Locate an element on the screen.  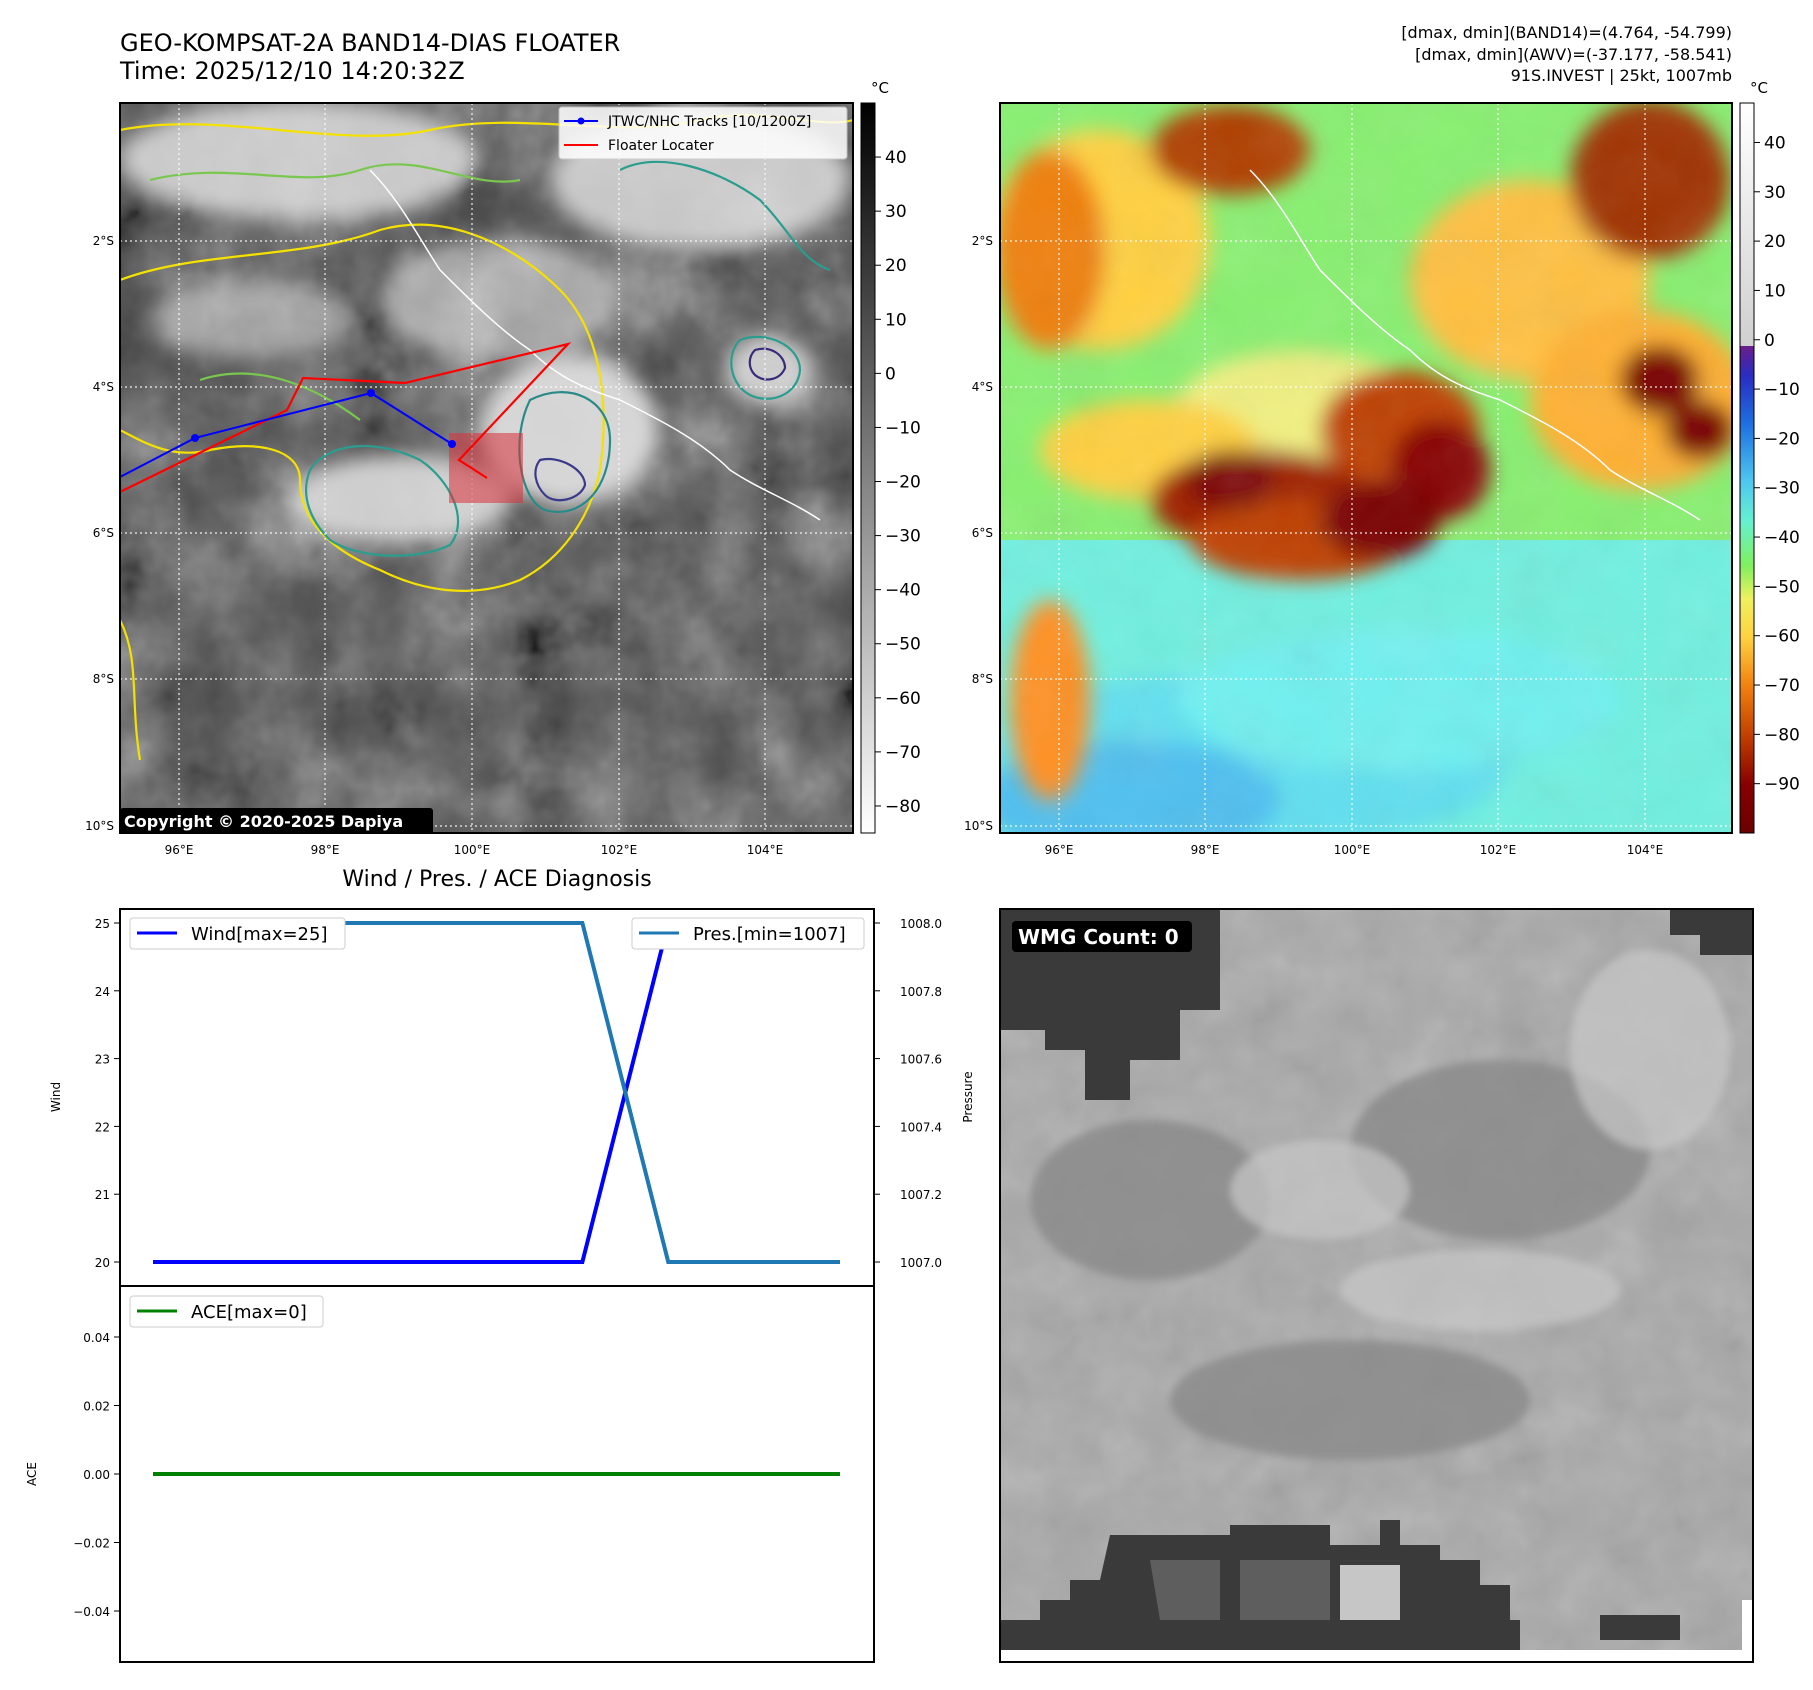
colorbar-tick-label: 20 is located at coordinates (896, 266).